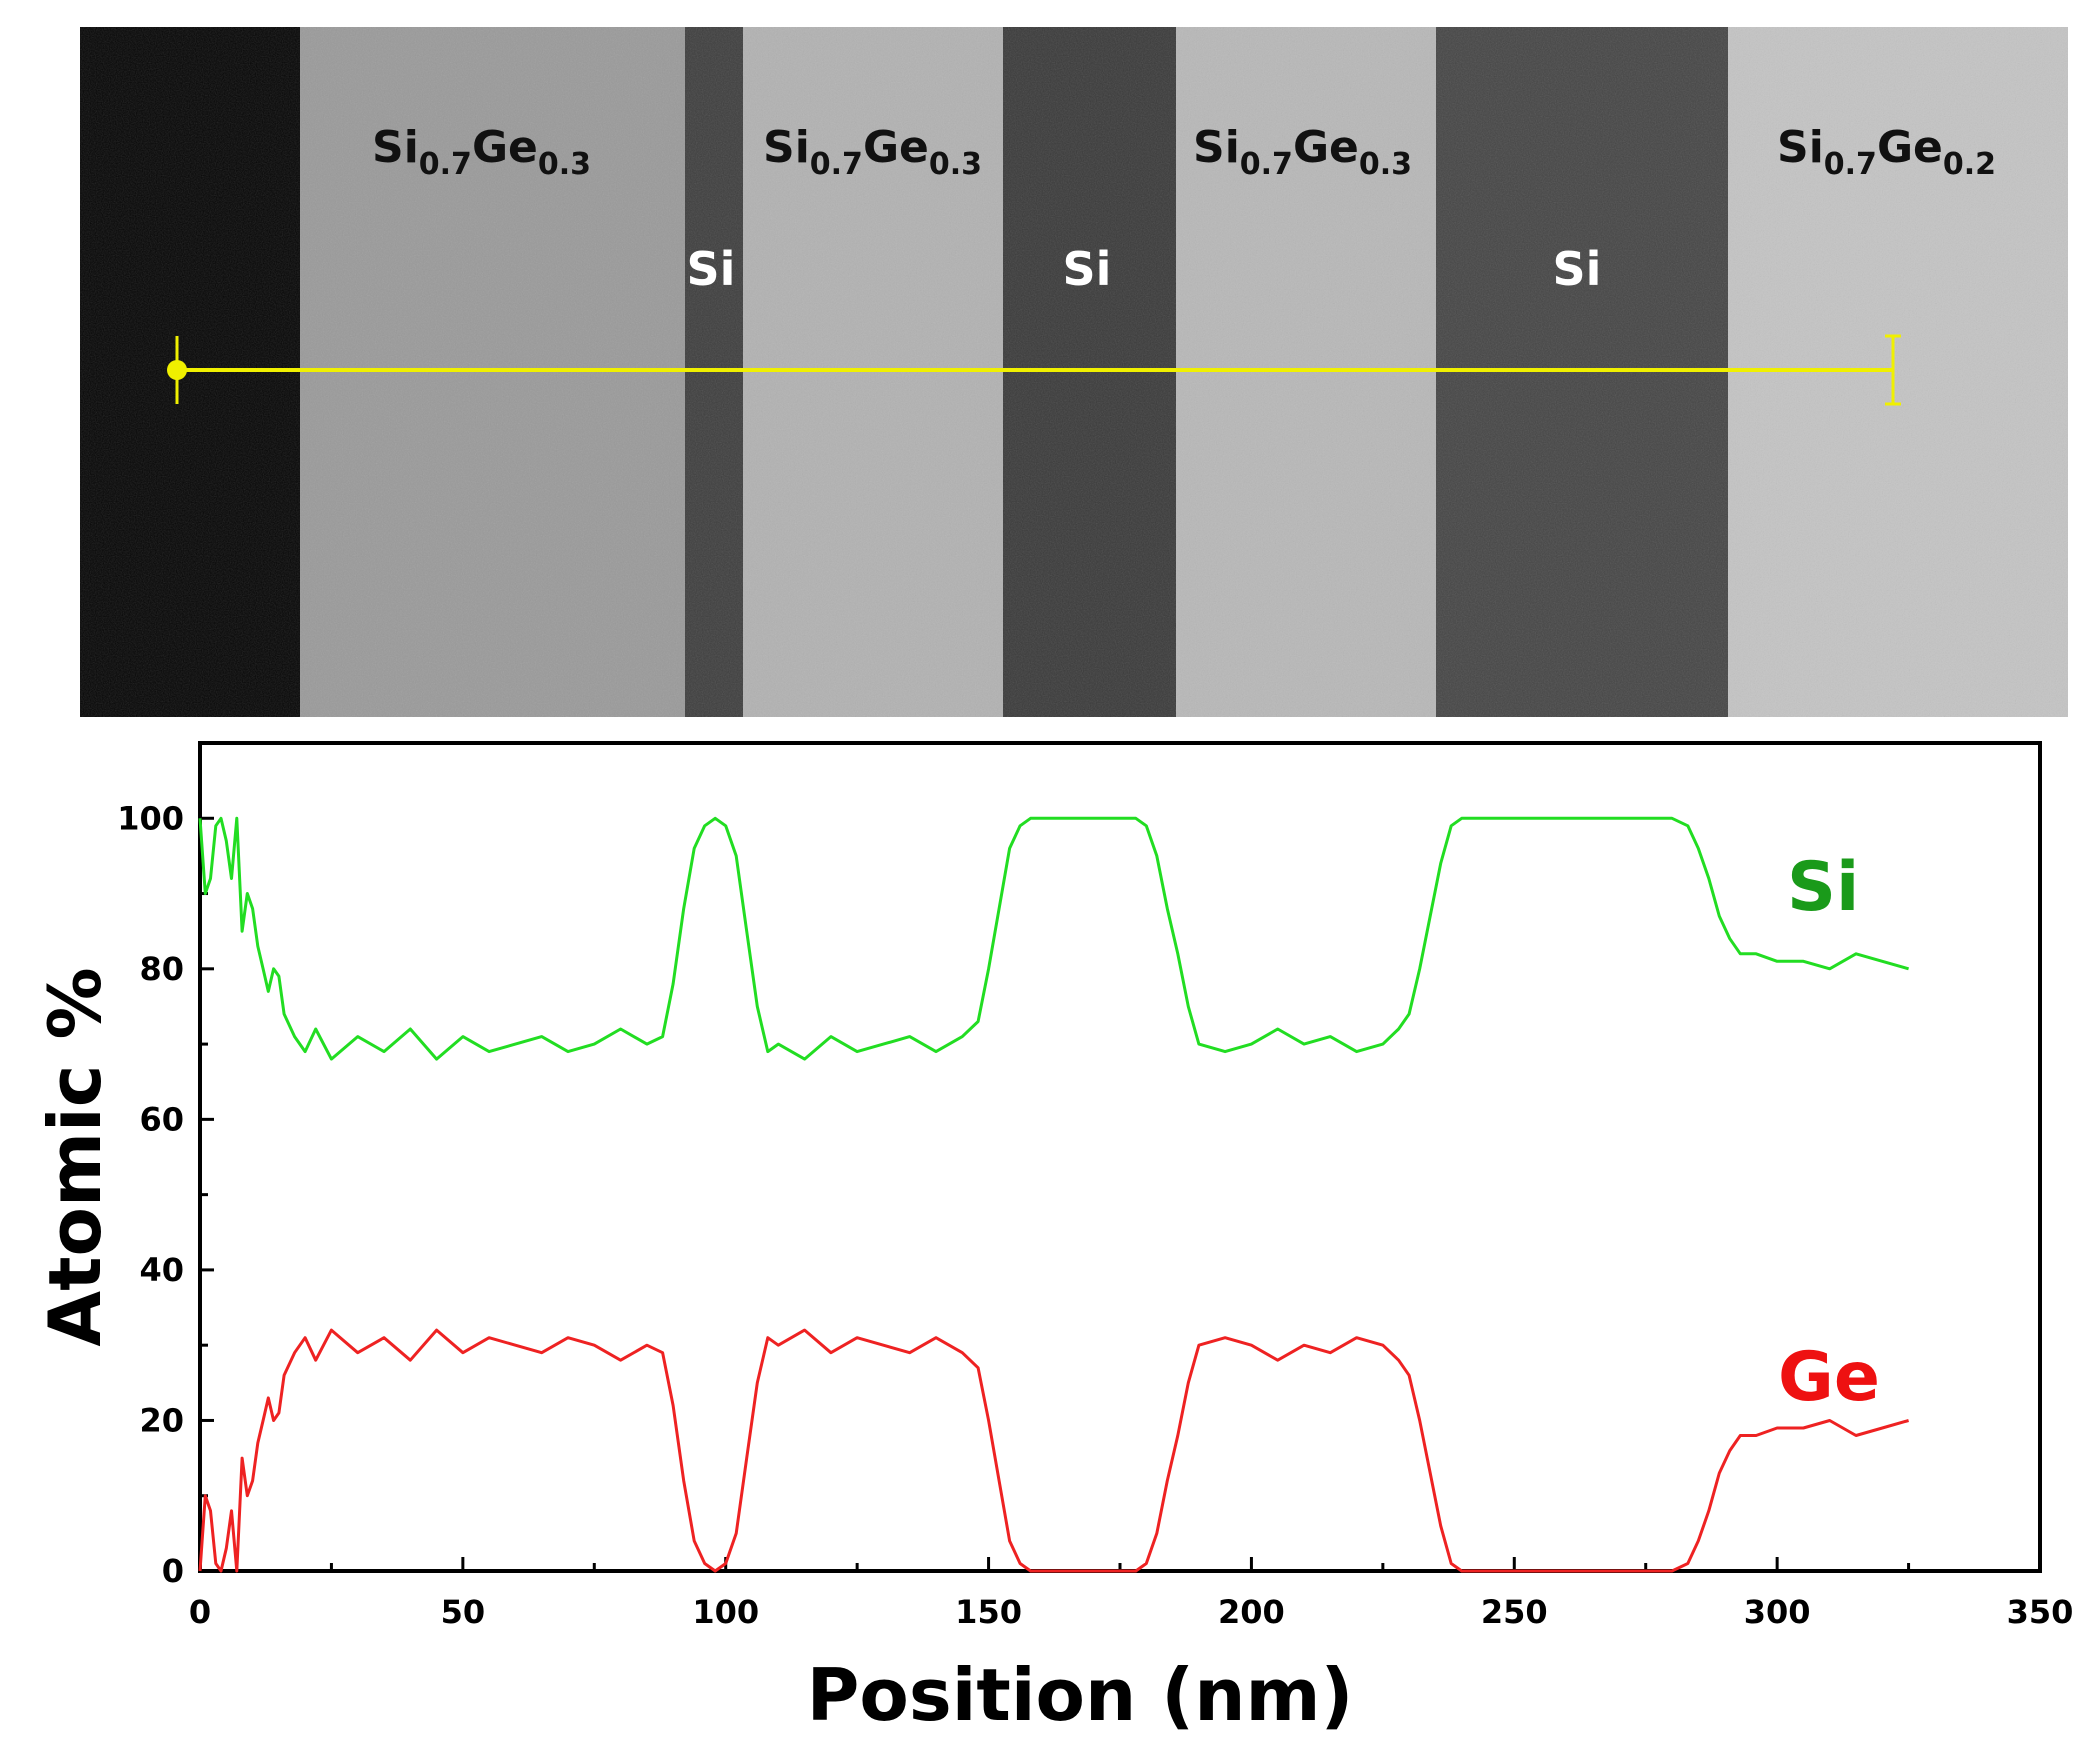 The width and height of the screenshot is (2094, 1754). I want to click on si-band-label-3: Si, so click(1577, 269).